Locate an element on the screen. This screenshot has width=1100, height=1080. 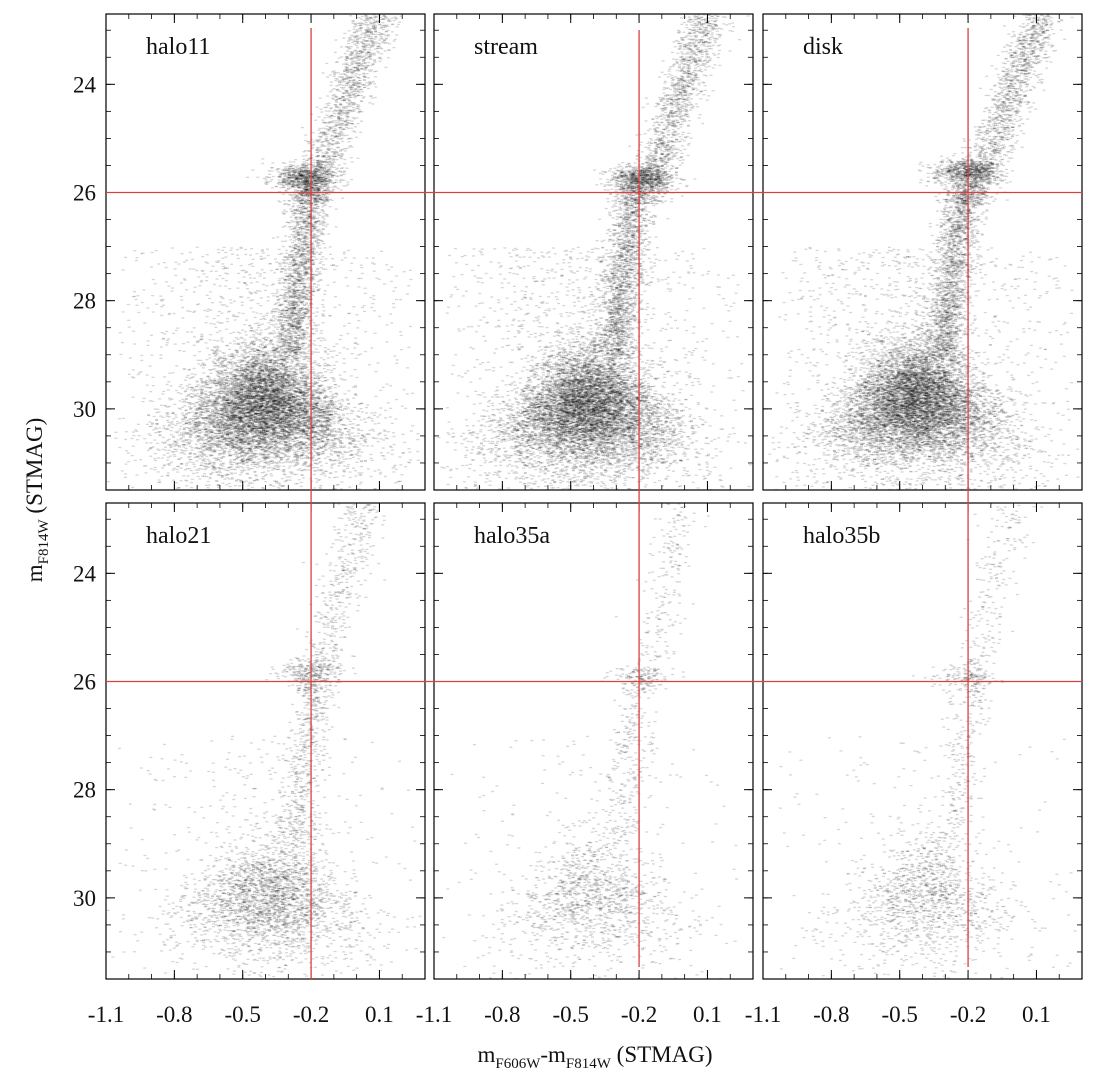
panel-label-halo35a: halo35a is located at coordinates (512, 536).